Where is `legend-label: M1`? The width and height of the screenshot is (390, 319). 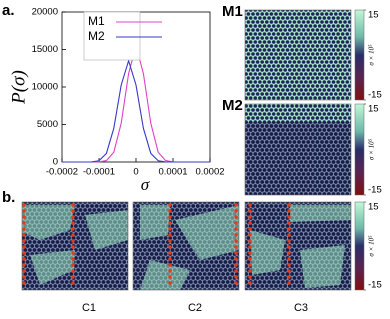
legend-label: M1 is located at coordinates (96, 21).